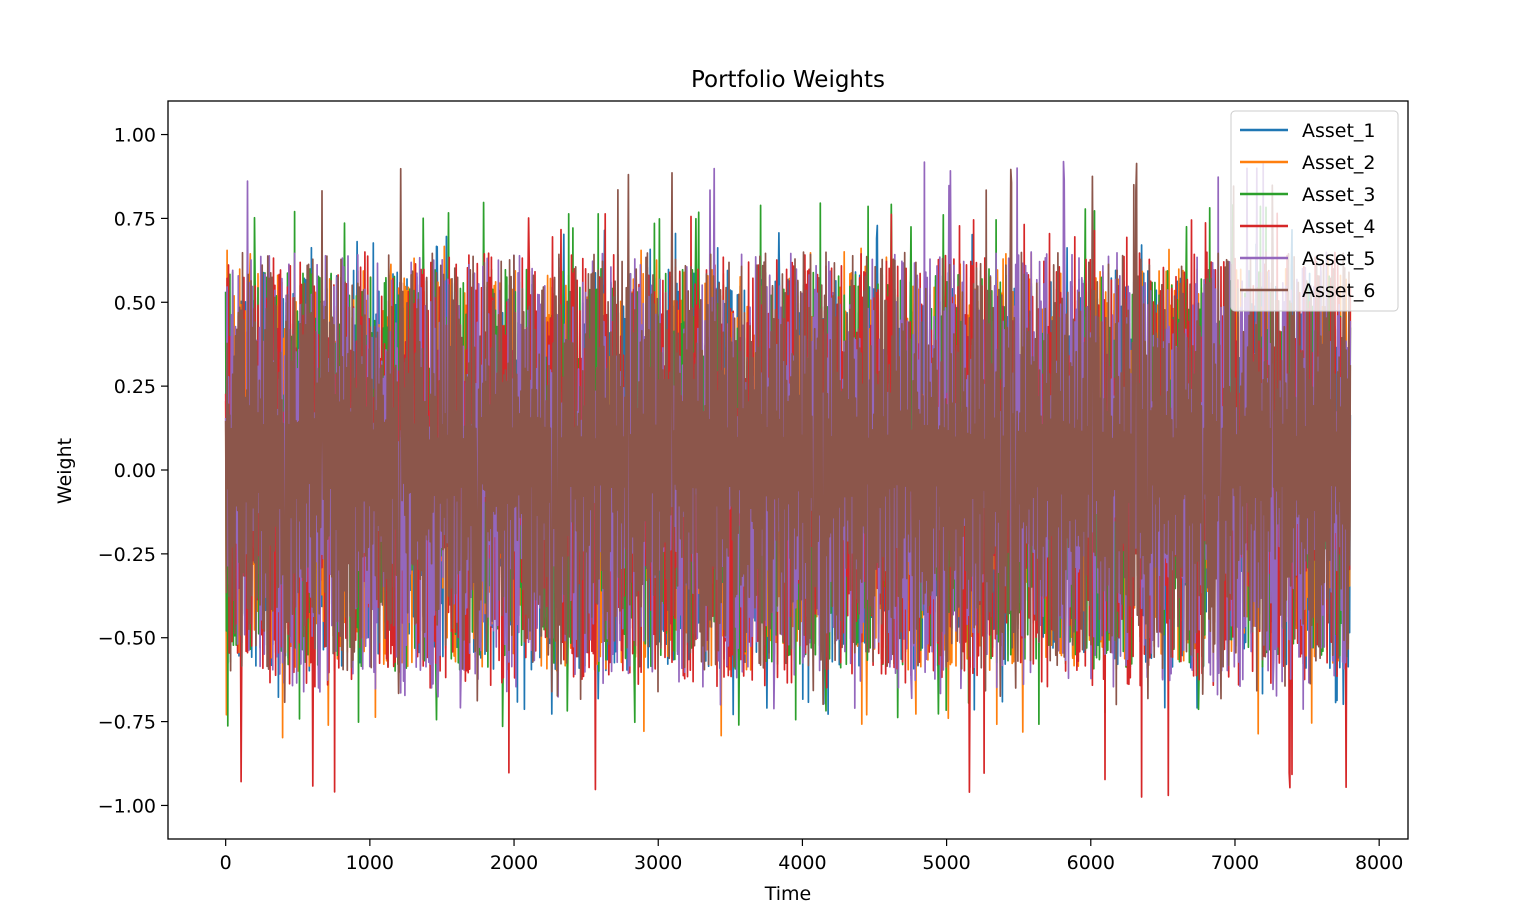  Describe the element at coordinates (135, 136) in the screenshot. I see `y-tick-label: 1.00` at that location.